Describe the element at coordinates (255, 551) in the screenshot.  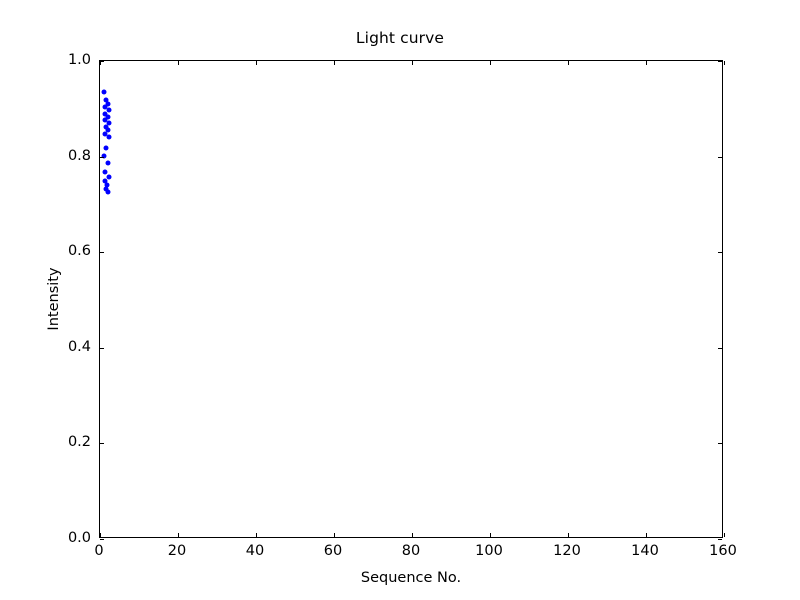
I see `x-tick-label: 40` at that location.